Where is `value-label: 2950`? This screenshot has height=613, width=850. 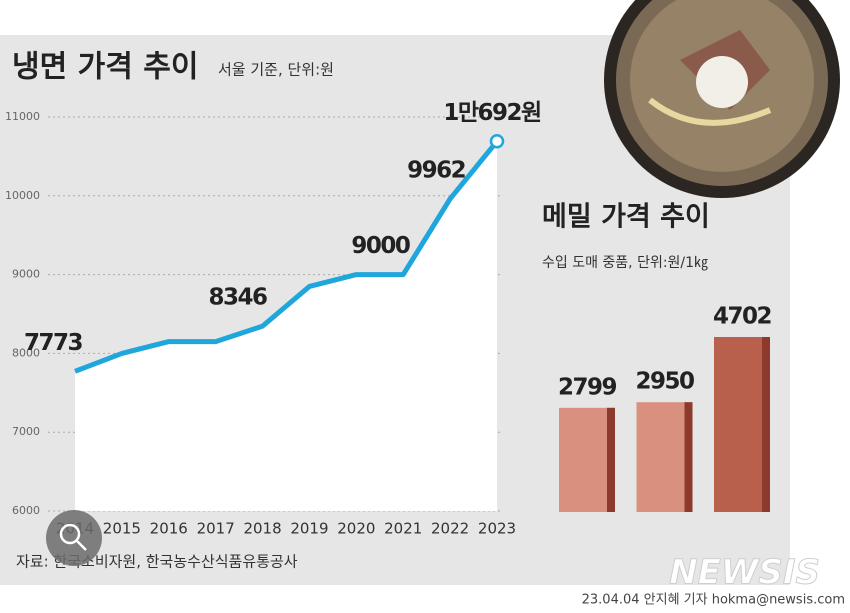
value-label: 2950 is located at coordinates (664, 382).